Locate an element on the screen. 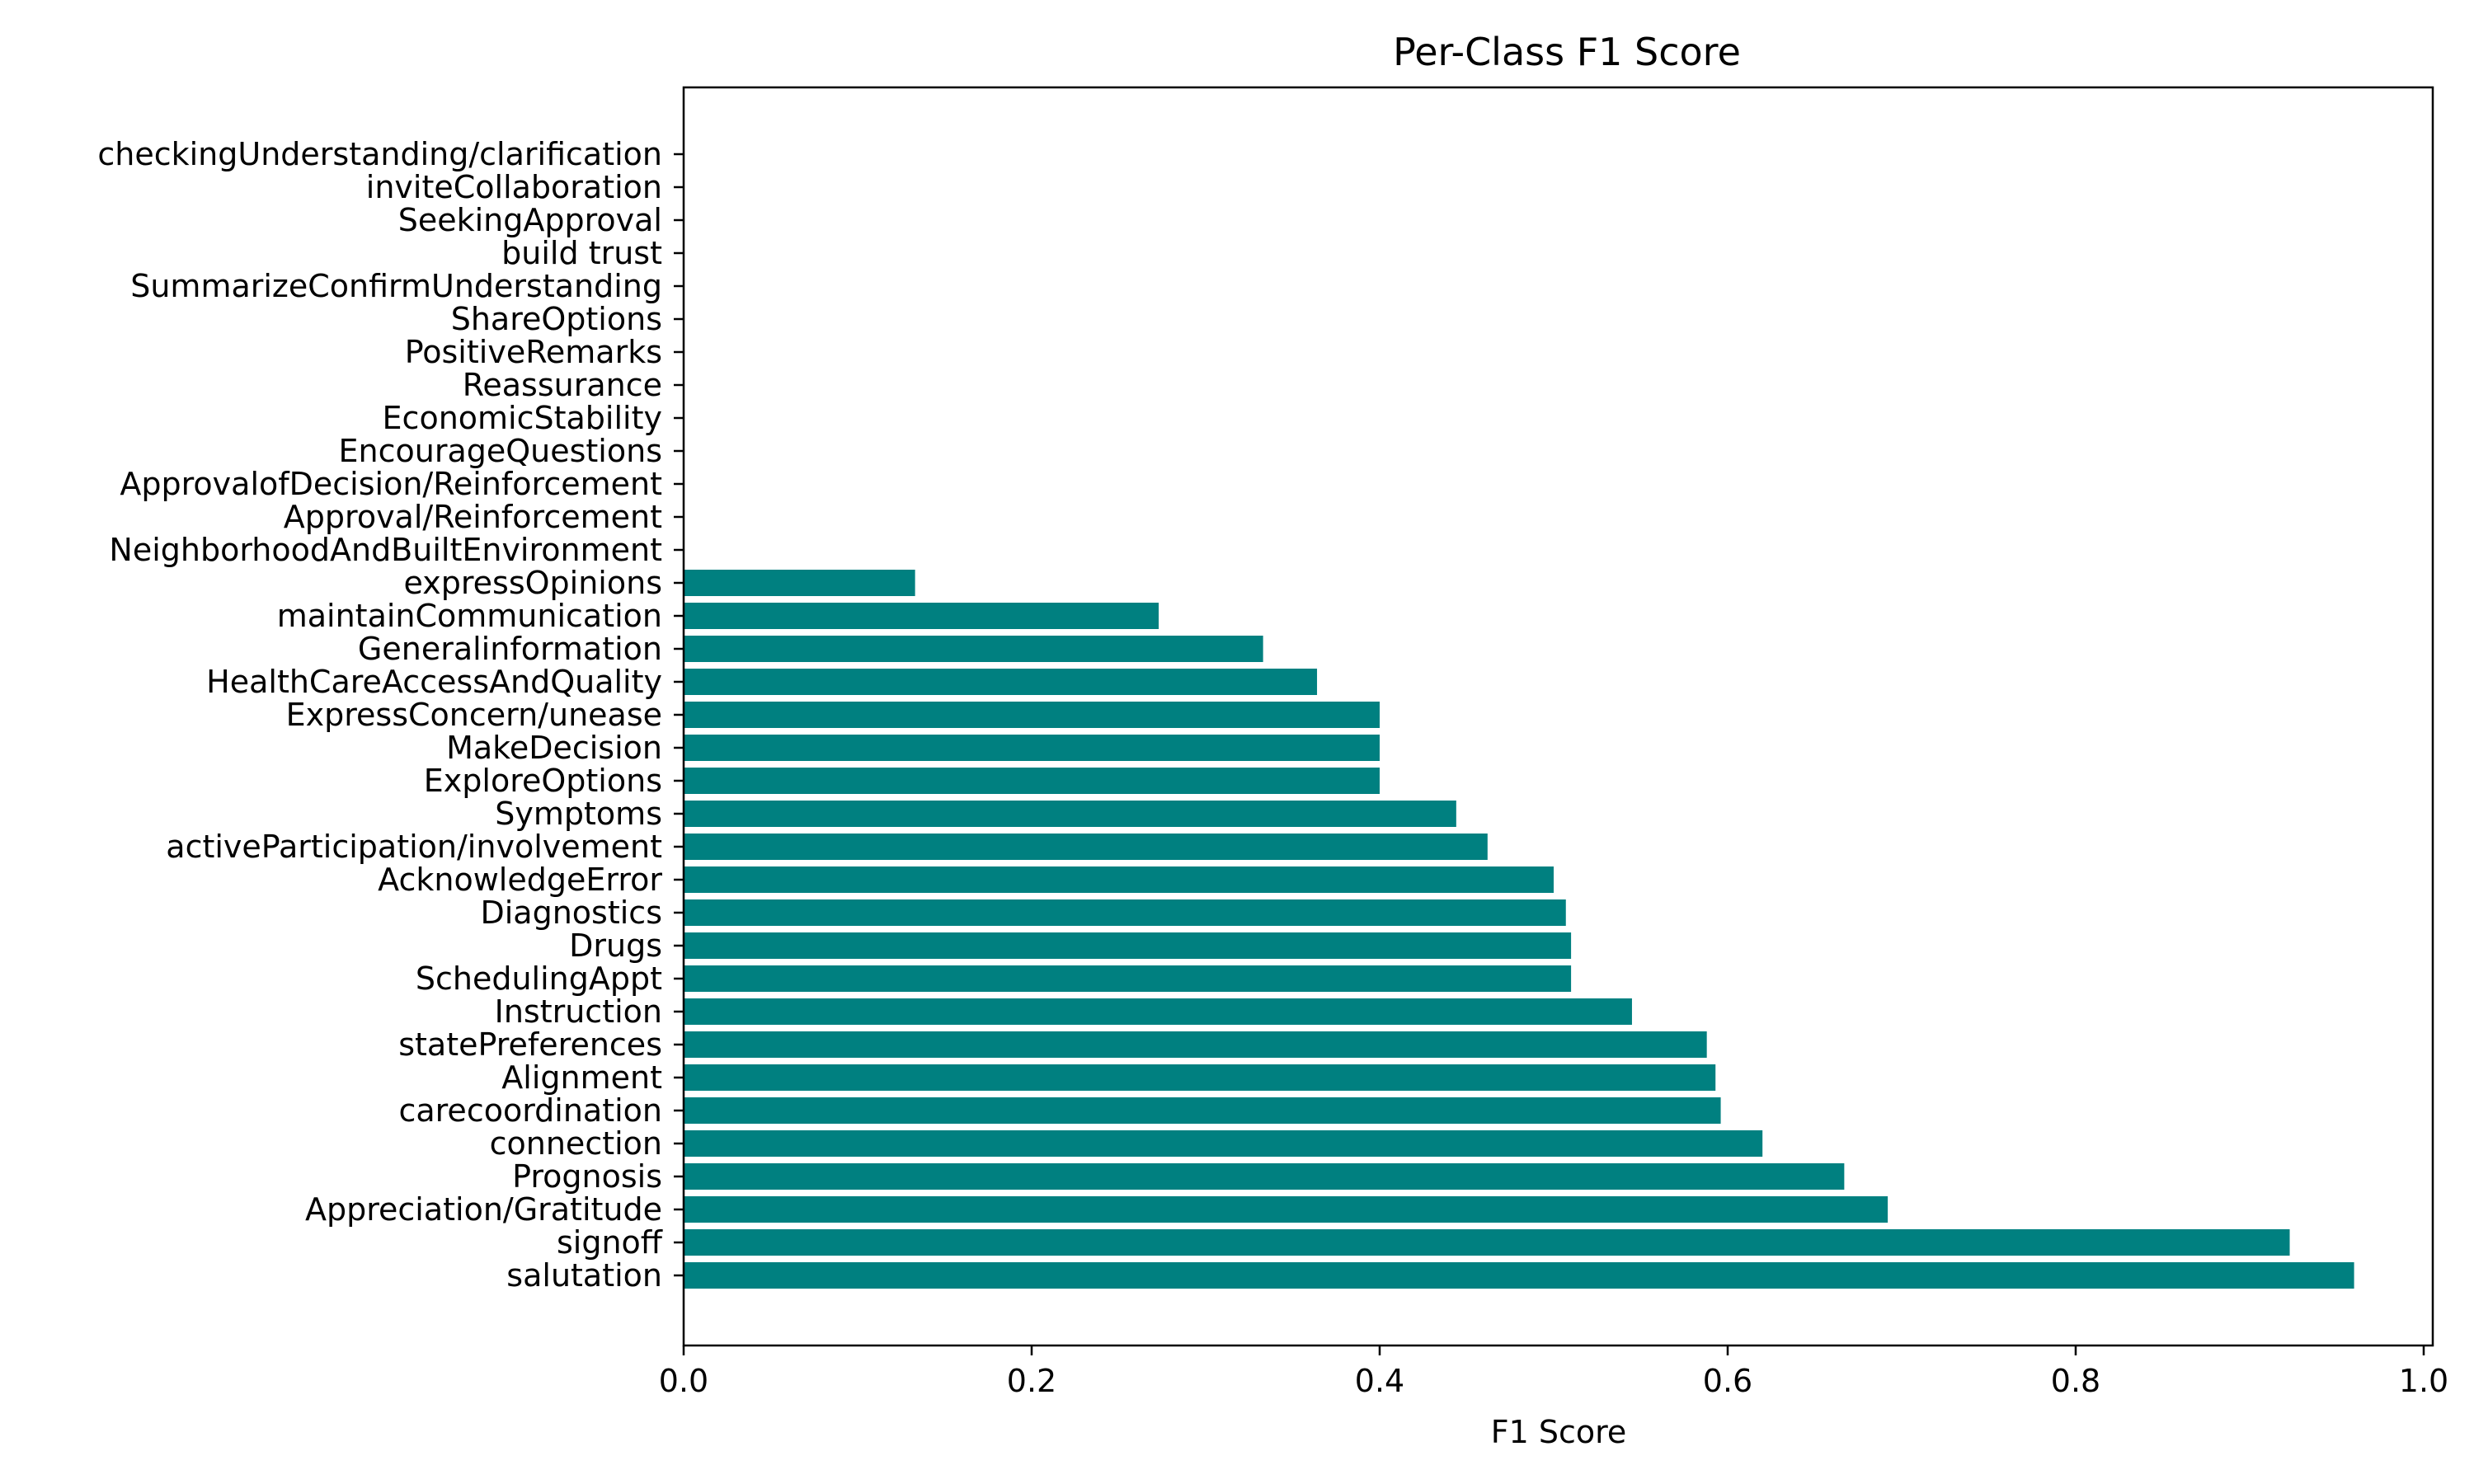 Image resolution: width=2474 pixels, height=1484 pixels. y-tick-label: MakeDecision is located at coordinates (554, 748).